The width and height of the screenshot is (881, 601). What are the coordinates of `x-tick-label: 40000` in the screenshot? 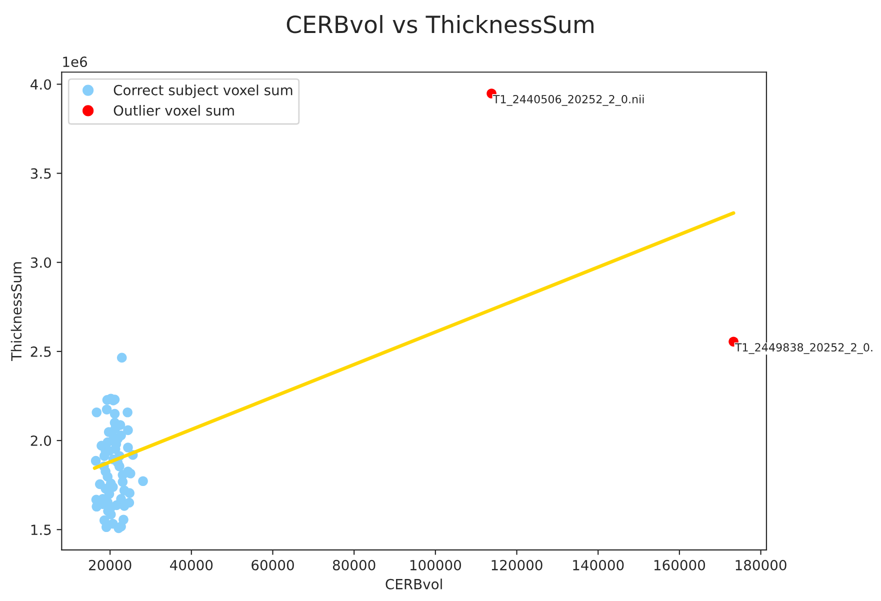 It's located at (191, 565).